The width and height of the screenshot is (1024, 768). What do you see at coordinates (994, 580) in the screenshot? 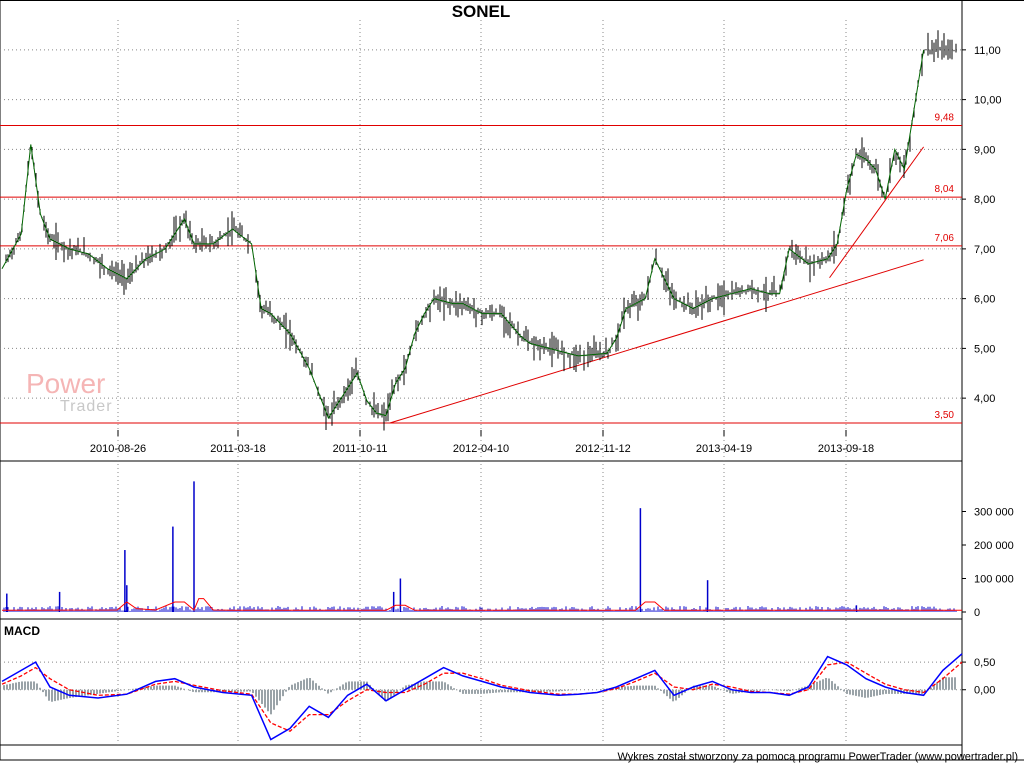
I see `volume-tick-label: 100 000` at bounding box center [994, 580].